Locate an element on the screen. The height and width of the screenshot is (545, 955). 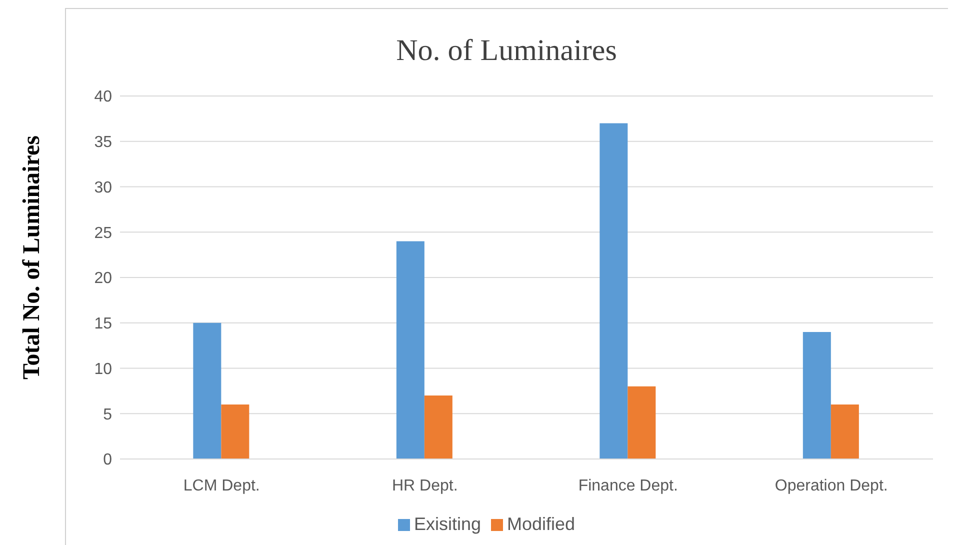
y-tick-label: 0 is located at coordinates (107, 460).